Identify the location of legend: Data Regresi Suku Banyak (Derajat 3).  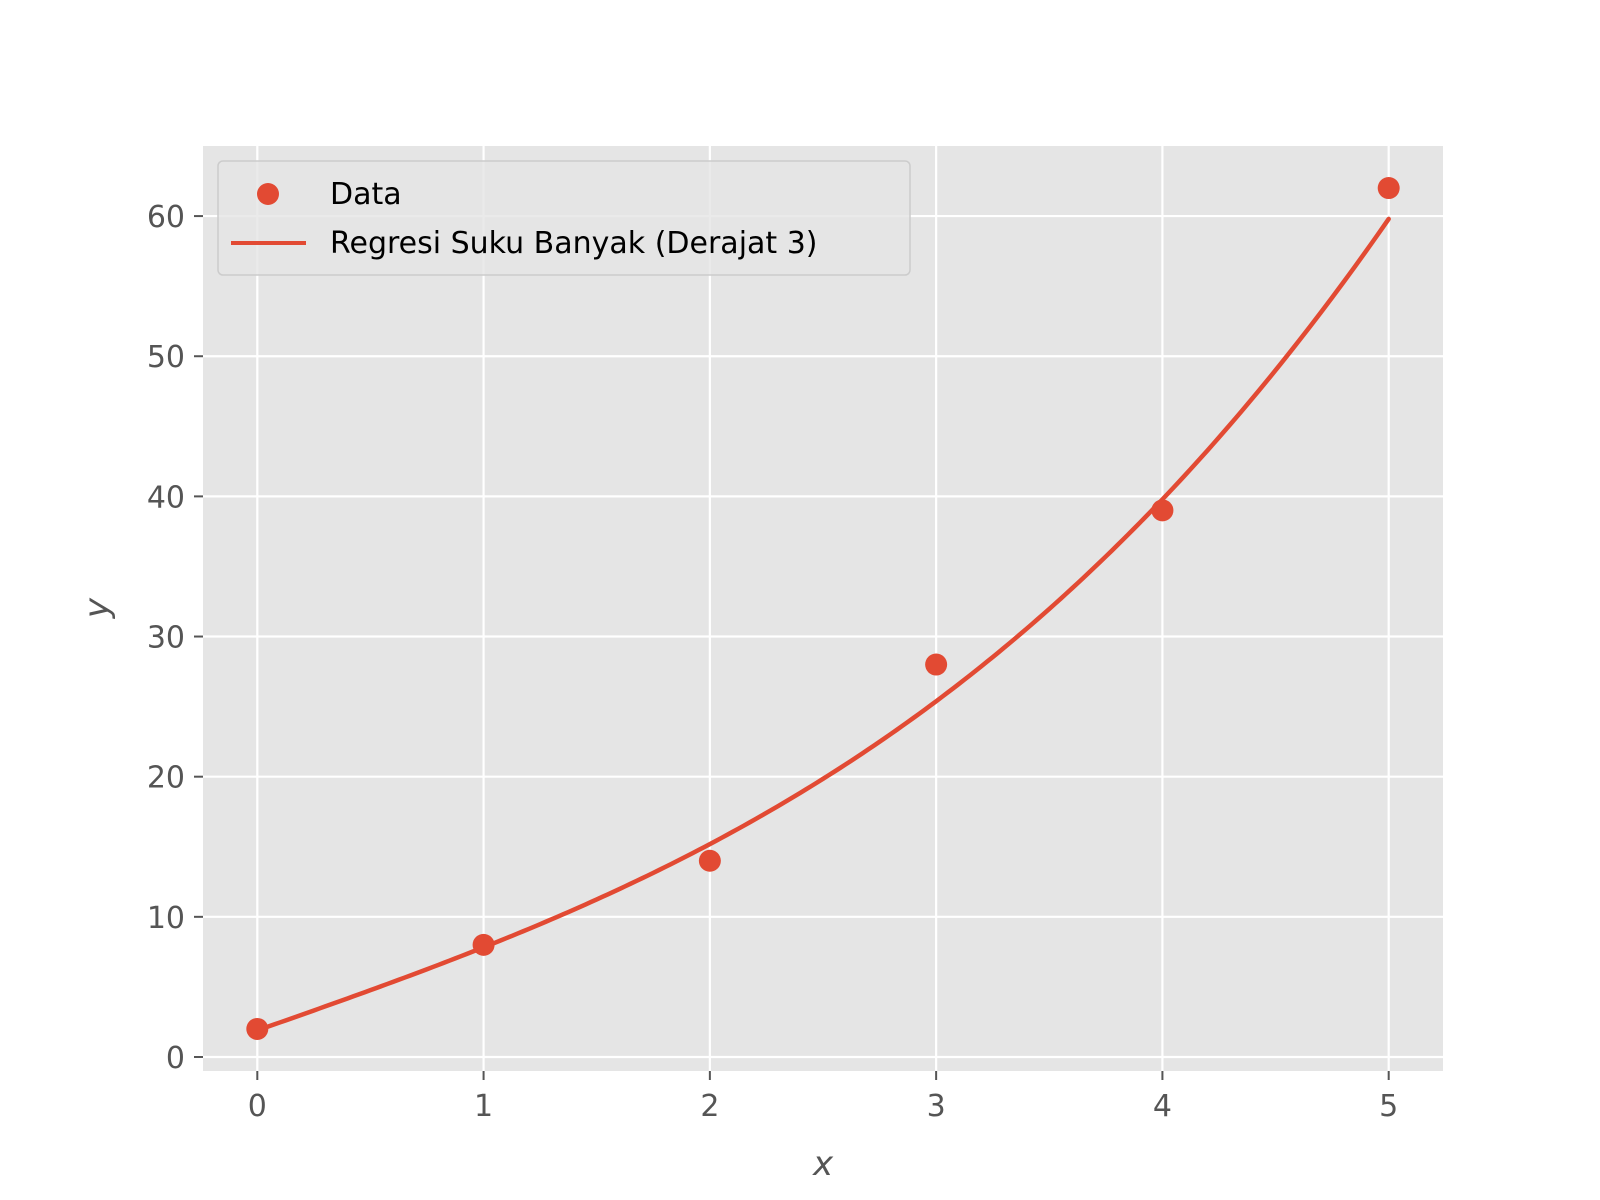
(564, 218).